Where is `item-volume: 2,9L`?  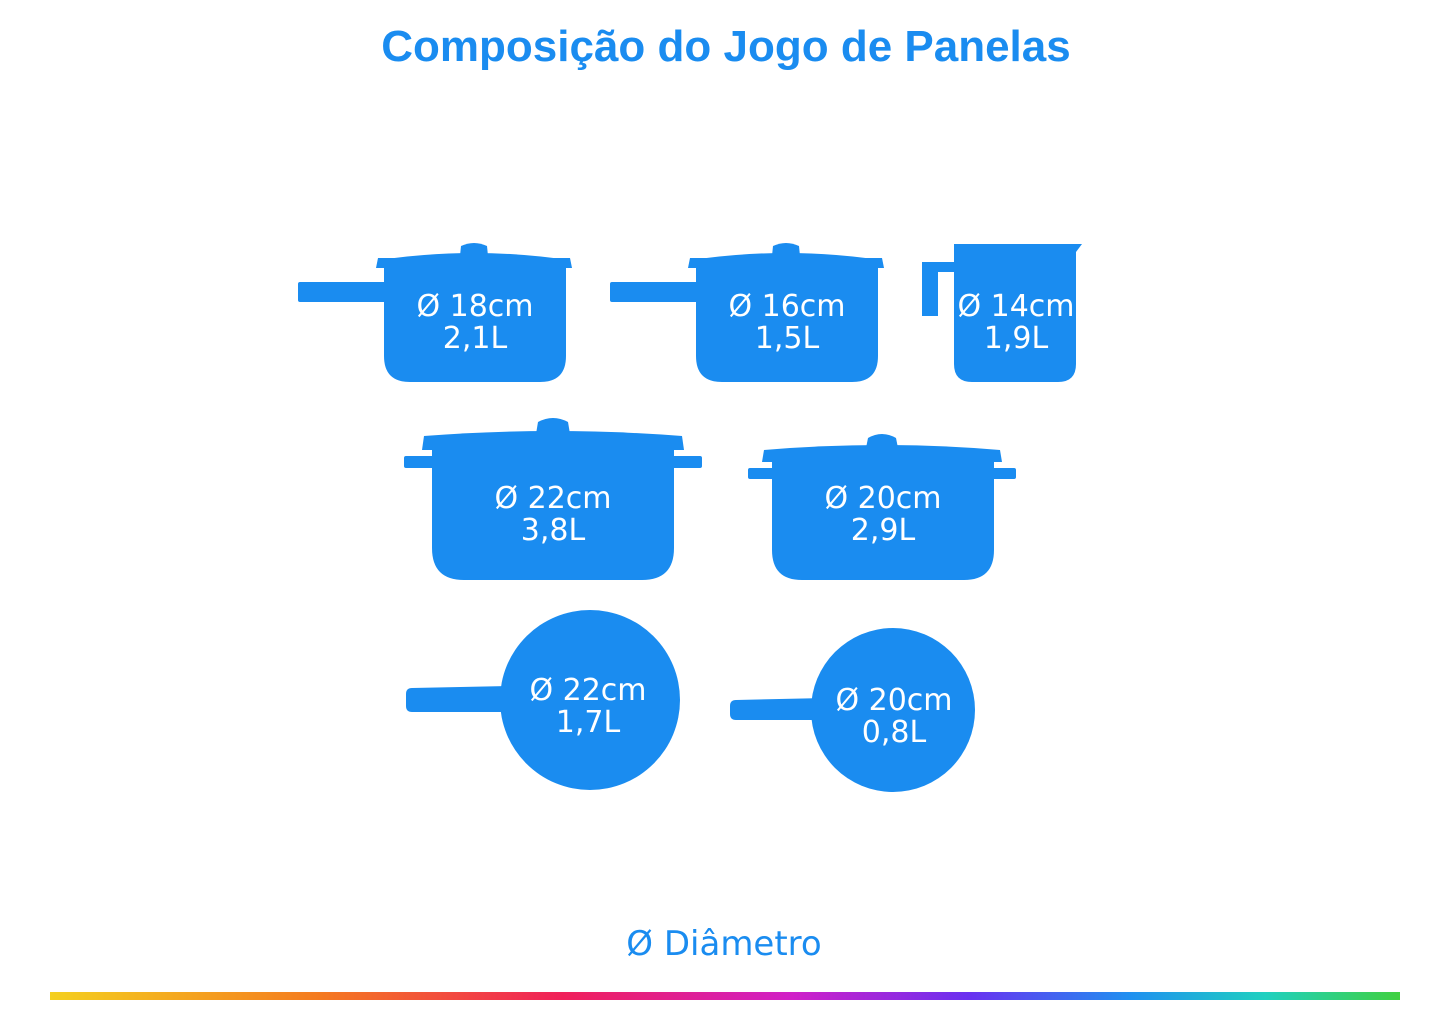
item-volume: 2,9L is located at coordinates (883, 530).